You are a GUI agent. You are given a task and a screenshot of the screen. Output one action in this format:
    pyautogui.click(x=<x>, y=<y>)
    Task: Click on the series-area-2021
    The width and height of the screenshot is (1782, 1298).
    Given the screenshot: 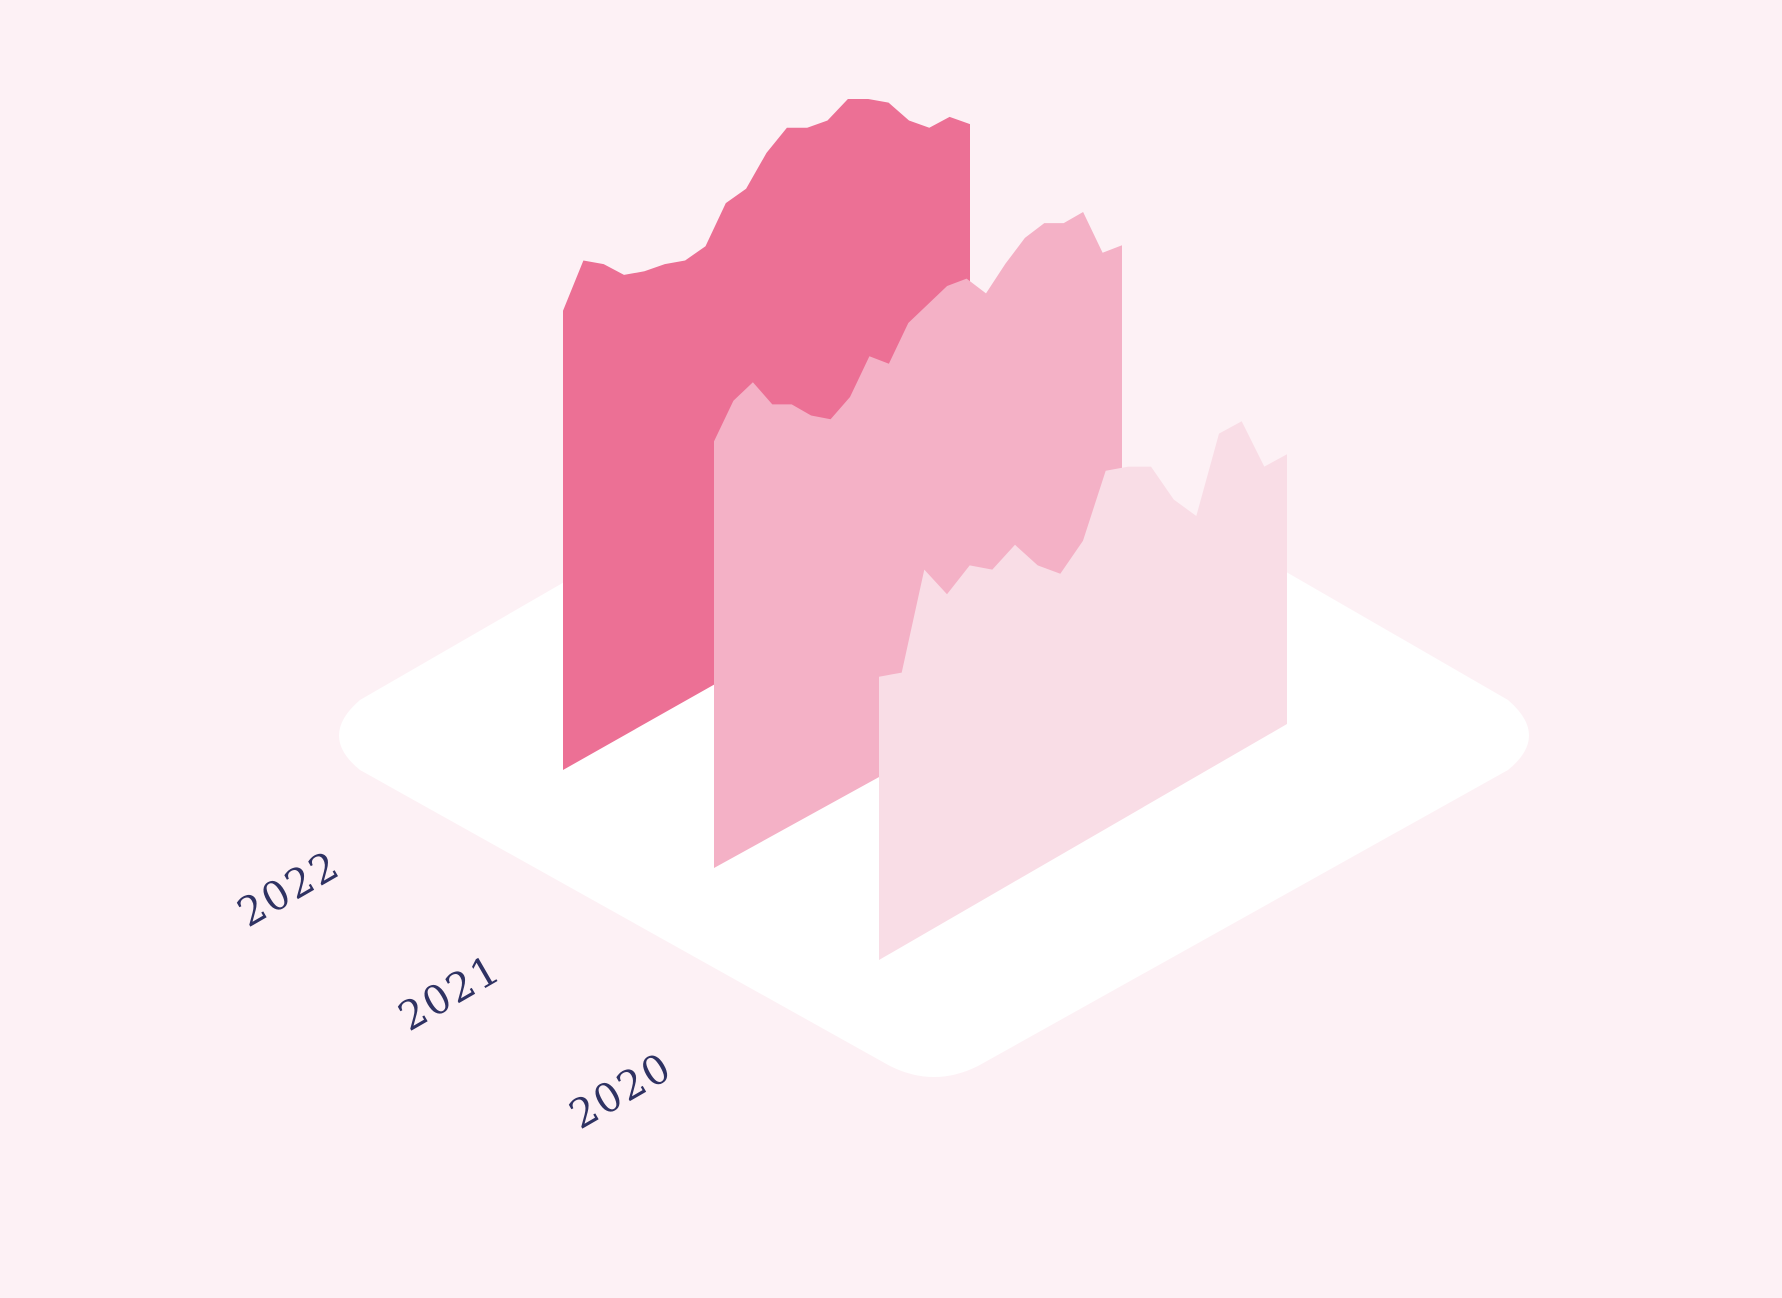 What is the action you would take?
    pyautogui.click(x=918, y=540)
    